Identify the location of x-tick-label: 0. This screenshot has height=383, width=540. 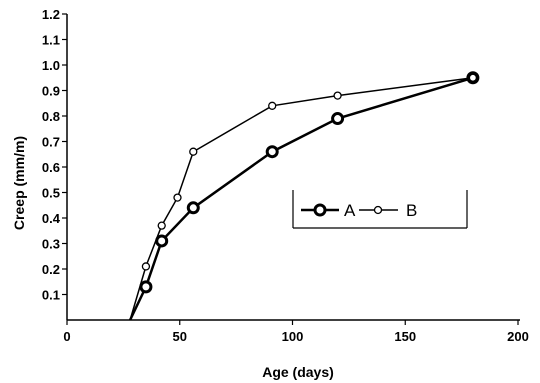
(66, 336).